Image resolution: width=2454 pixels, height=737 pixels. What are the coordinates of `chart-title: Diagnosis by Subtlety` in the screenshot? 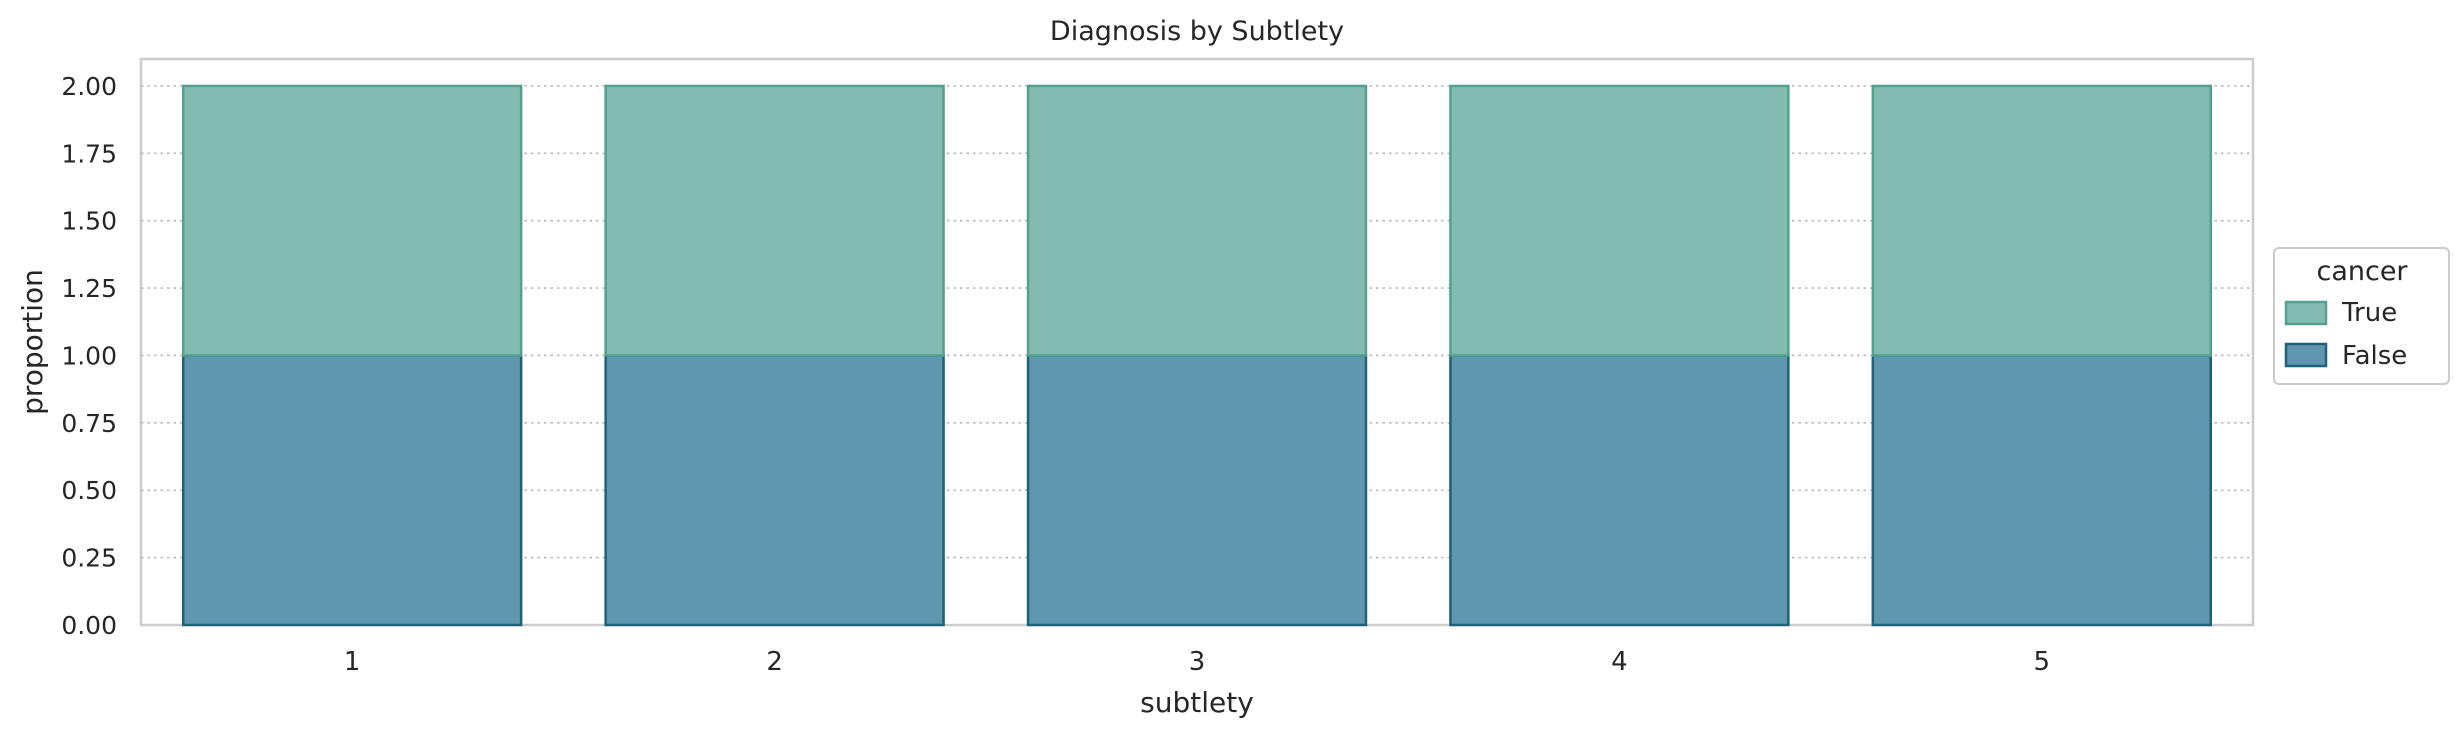 It's located at (1197, 31).